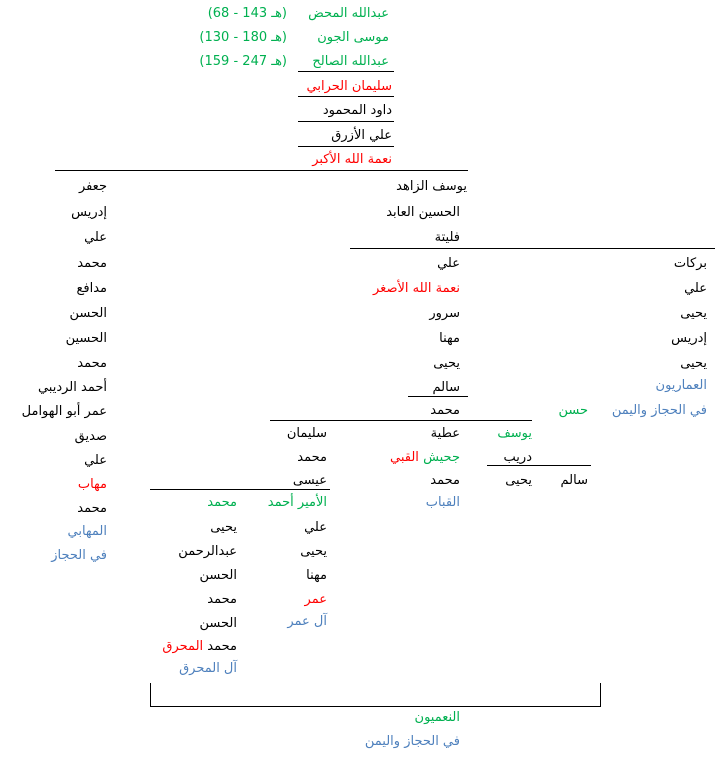 The width and height of the screenshot is (727, 758). I want to click on prince-column-name: يحيى, so click(313, 551).